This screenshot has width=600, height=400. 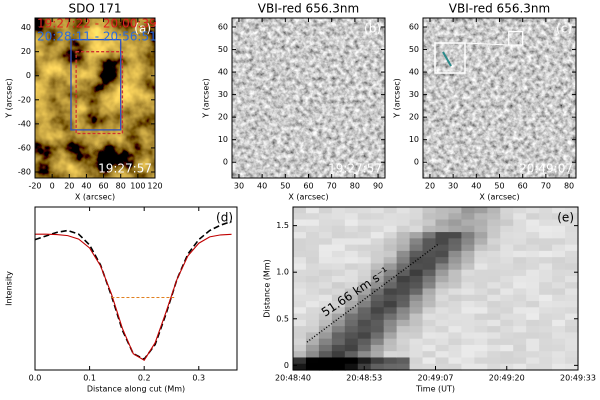 What do you see at coordinates (414, 49) in the screenshot?
I see `y-tick-label: 50` at bounding box center [414, 49].